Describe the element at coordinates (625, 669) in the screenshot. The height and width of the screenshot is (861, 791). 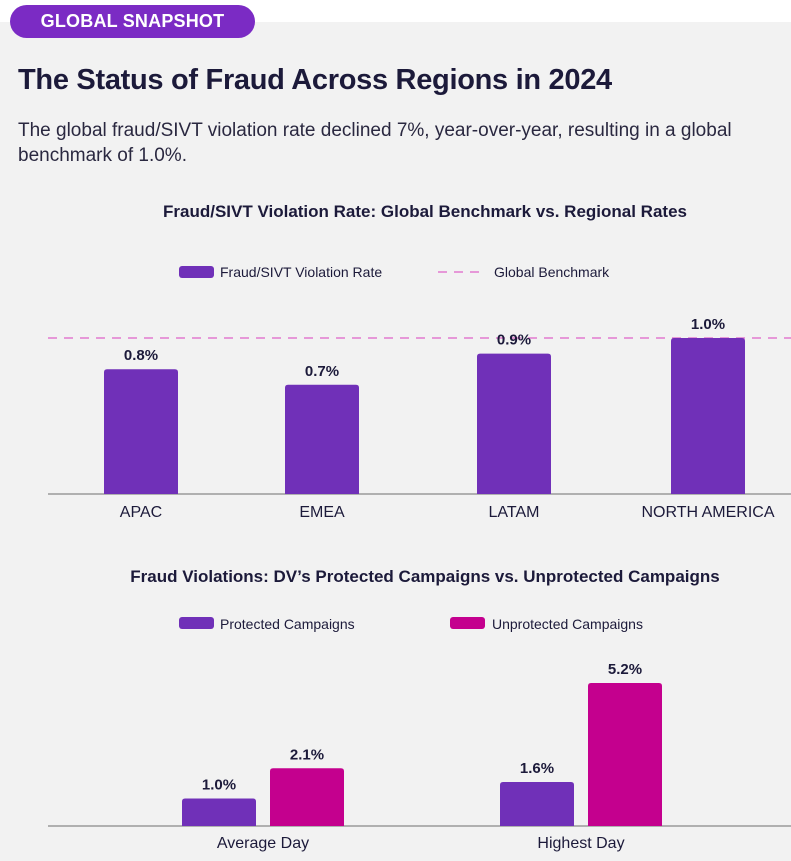
I see `data-label-highest-day-unprotected-campaigns: 5.2%` at that location.